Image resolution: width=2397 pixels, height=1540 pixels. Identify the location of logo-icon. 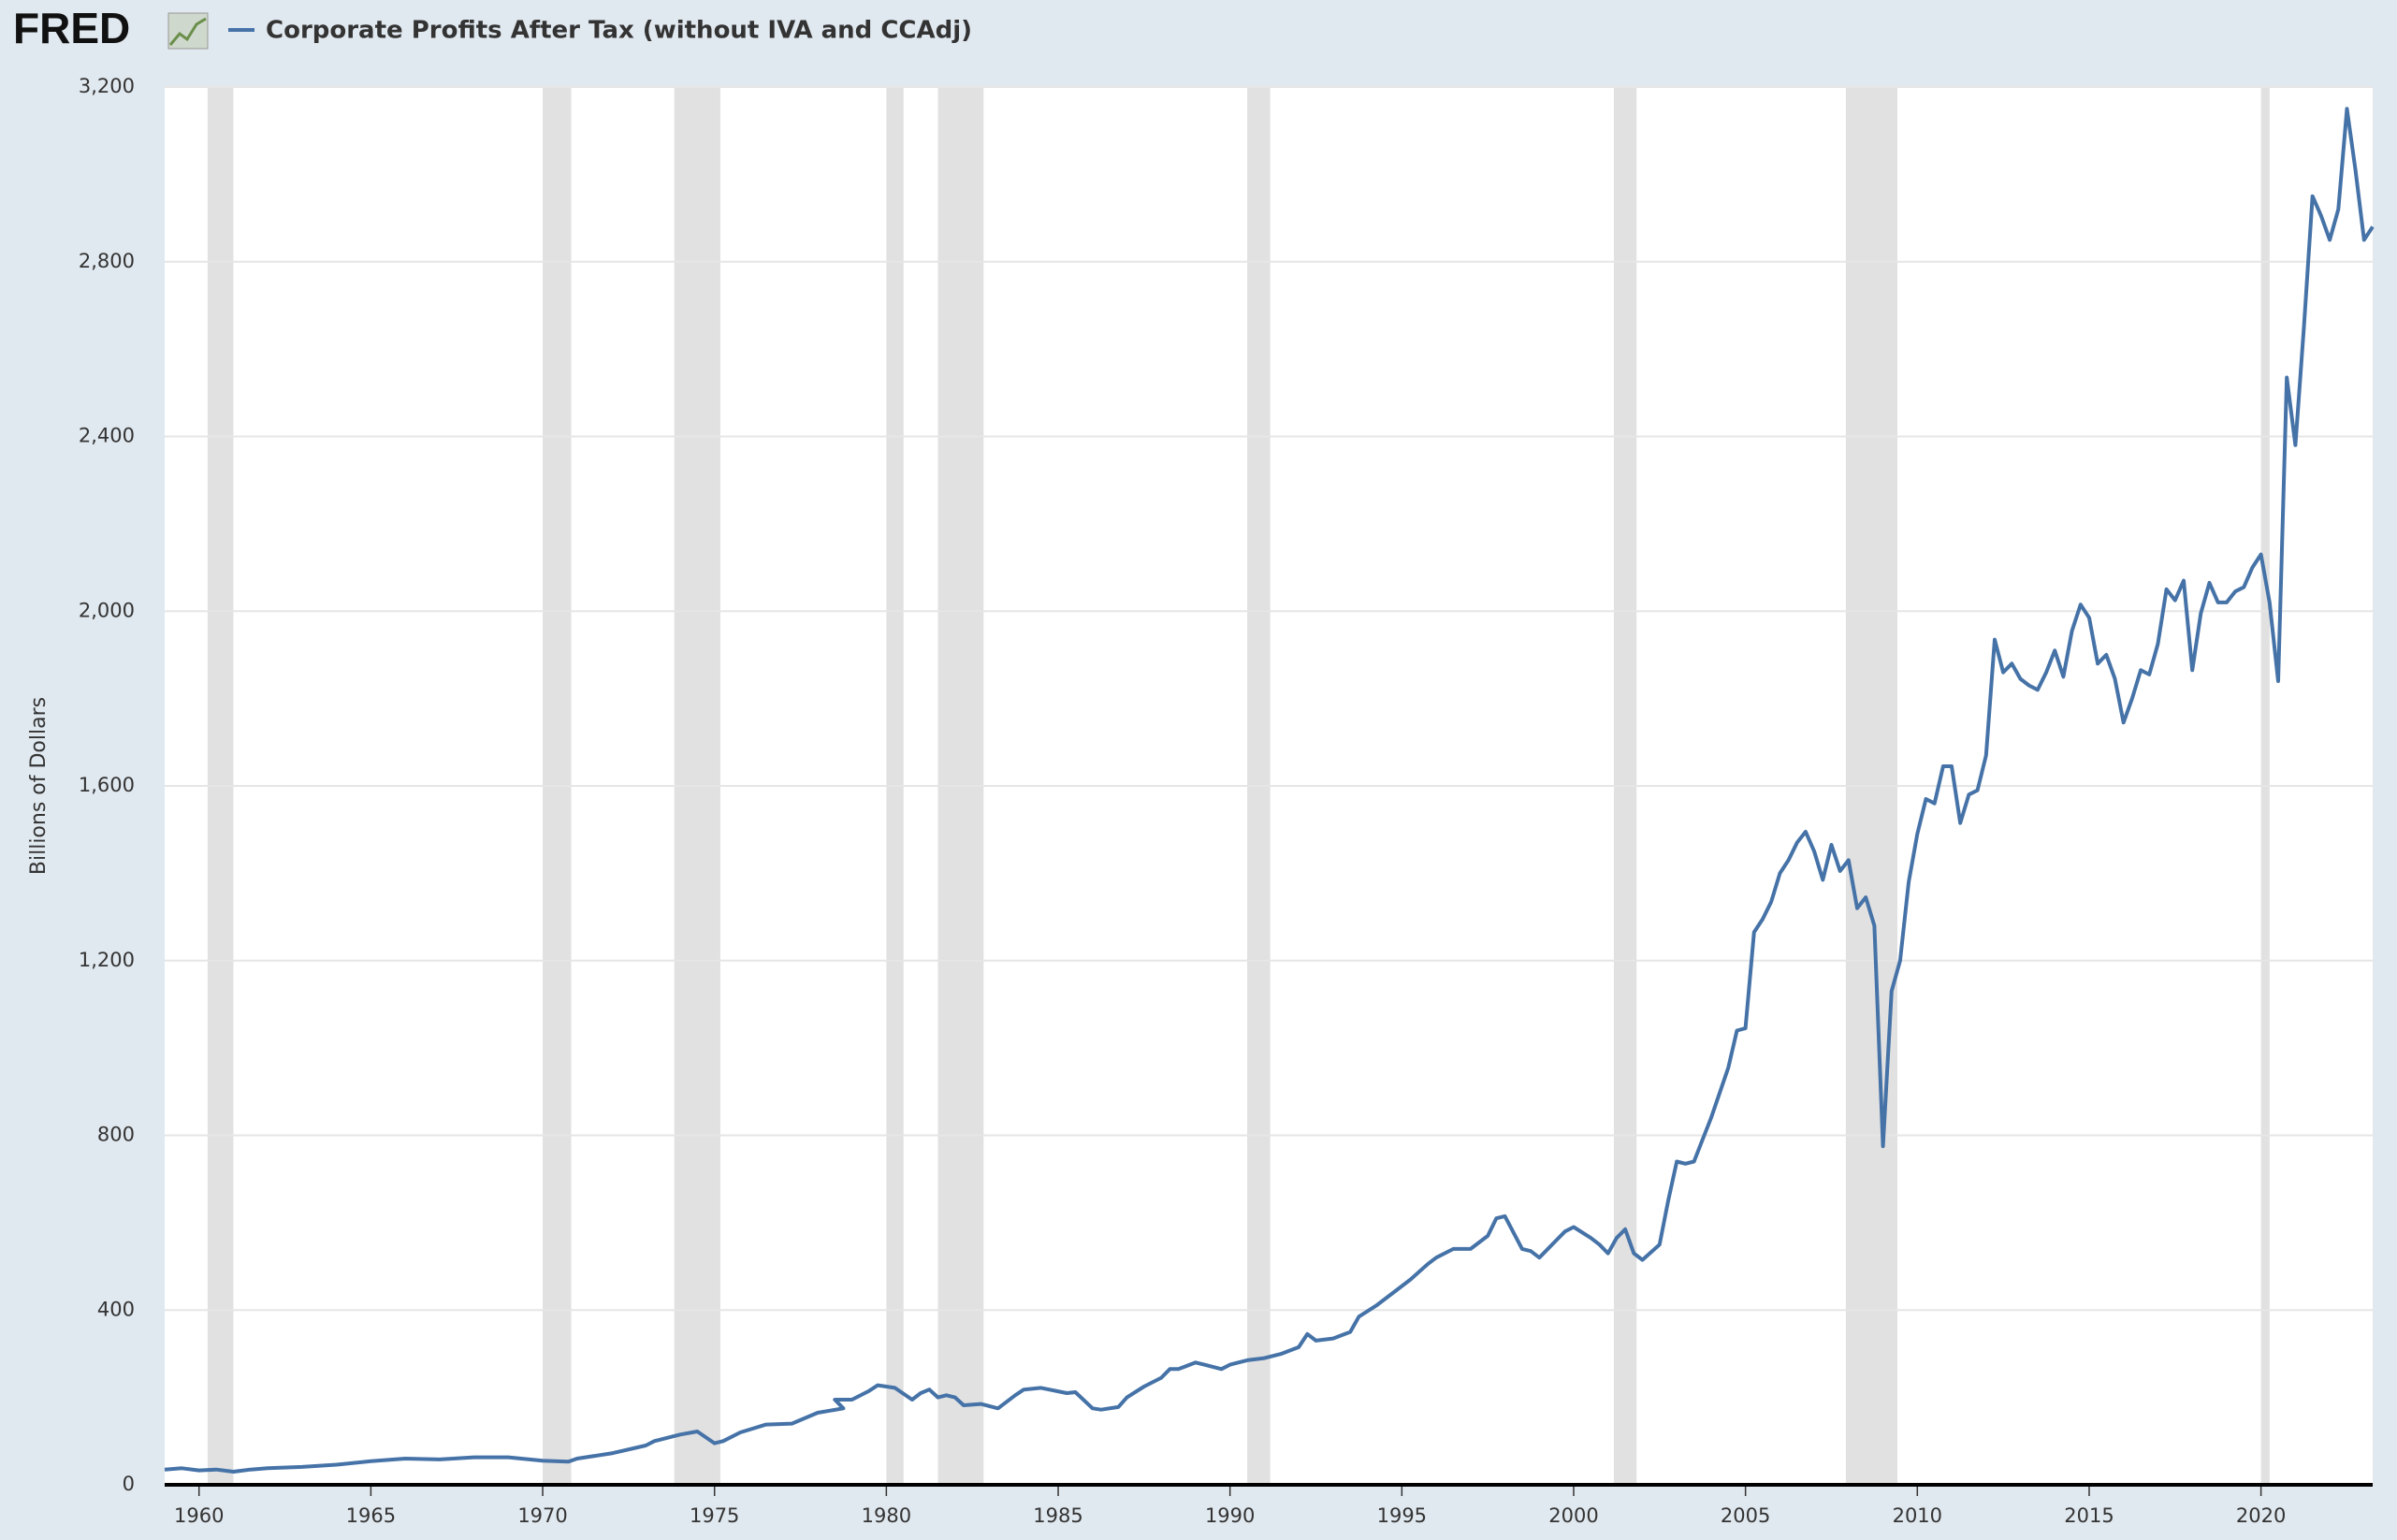
(188, 31).